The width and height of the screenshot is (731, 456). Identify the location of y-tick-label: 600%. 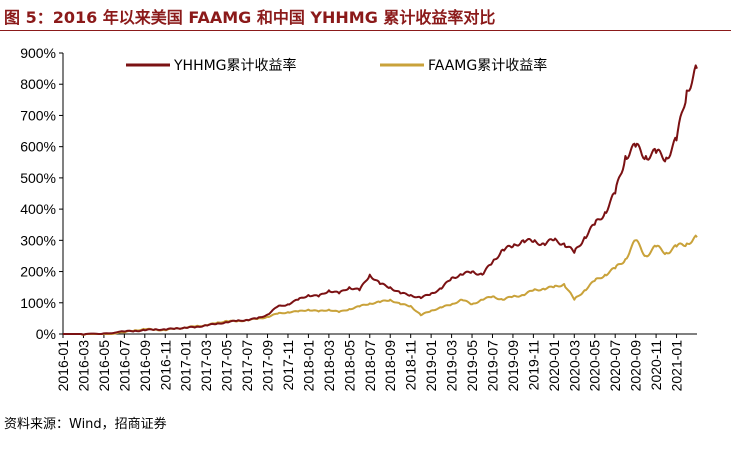
(38, 147).